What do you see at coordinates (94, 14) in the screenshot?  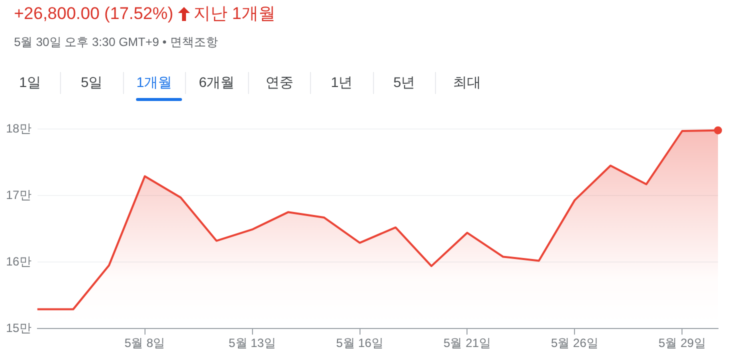 I see `chart-title: +26,800.00 (17.52%)` at bounding box center [94, 14].